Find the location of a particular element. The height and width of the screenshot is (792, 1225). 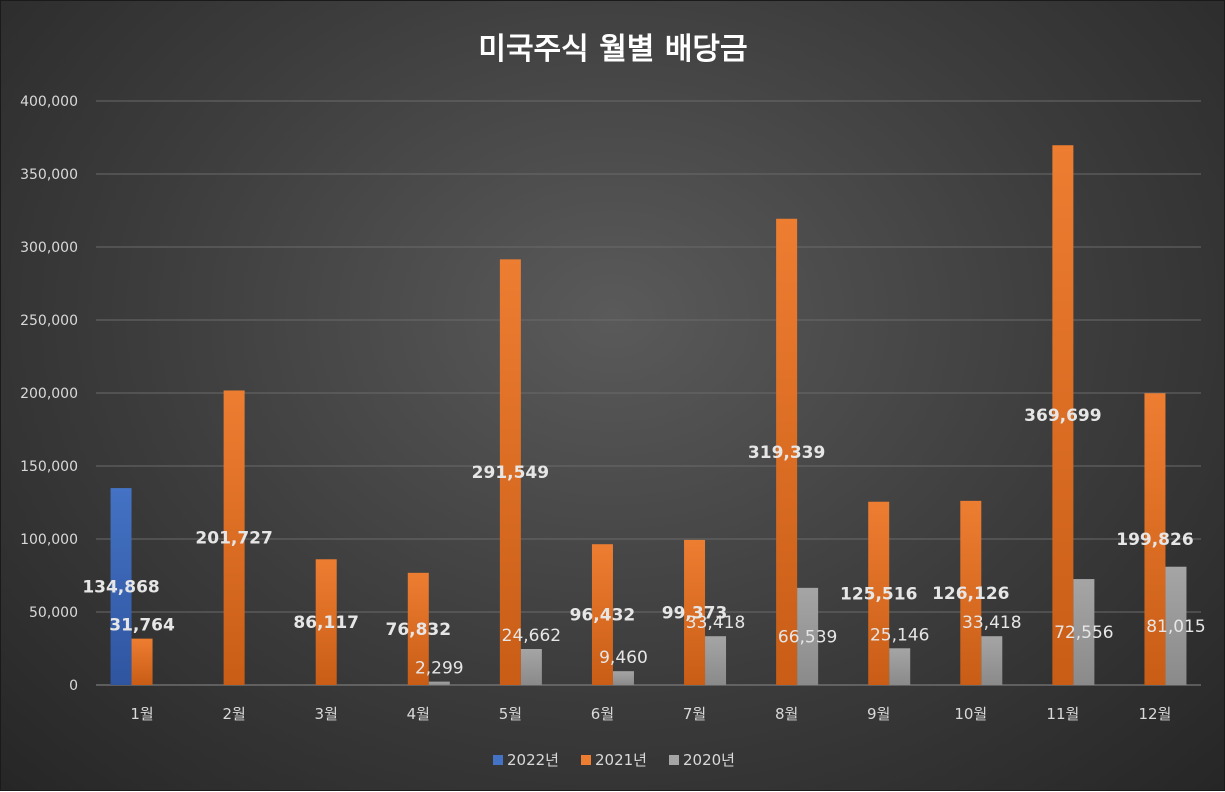

data-label: 25,146 is located at coordinates (899, 635).